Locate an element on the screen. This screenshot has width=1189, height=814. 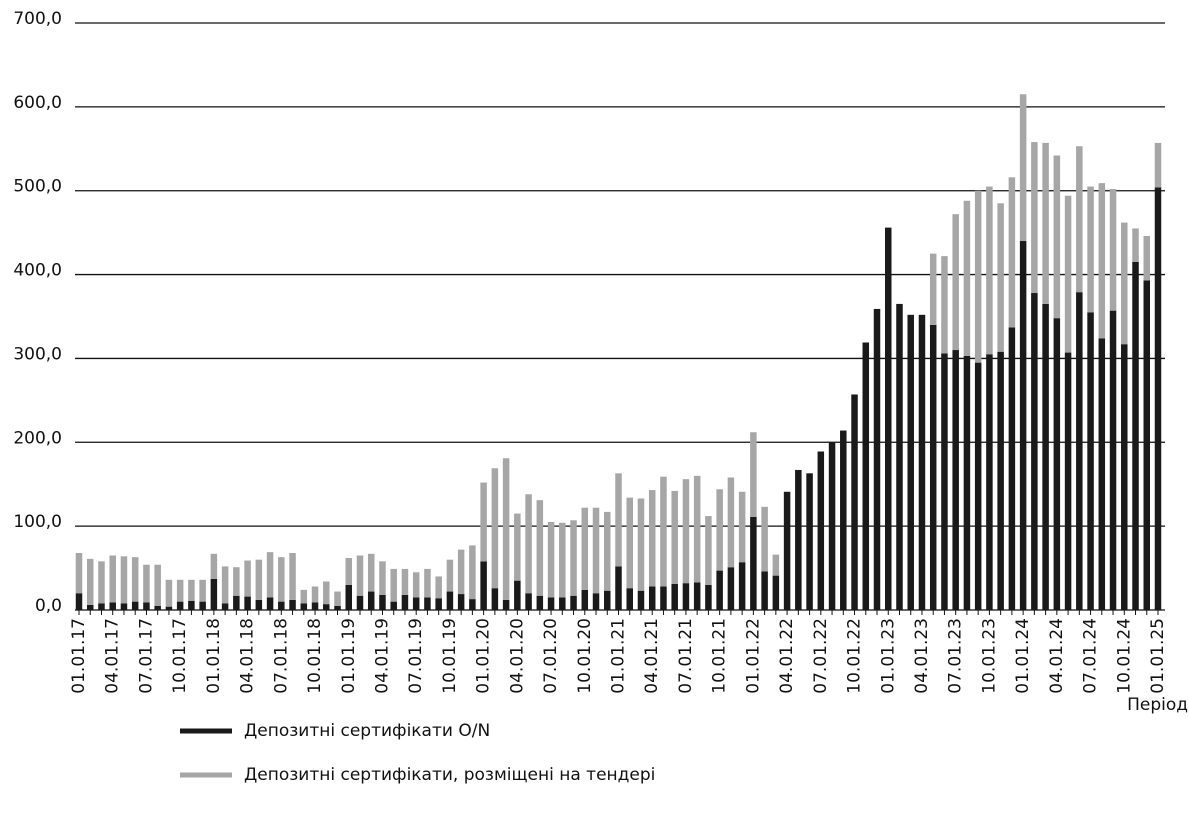
x-tick-label: 07.01.23 is located at coordinates (956, 656).